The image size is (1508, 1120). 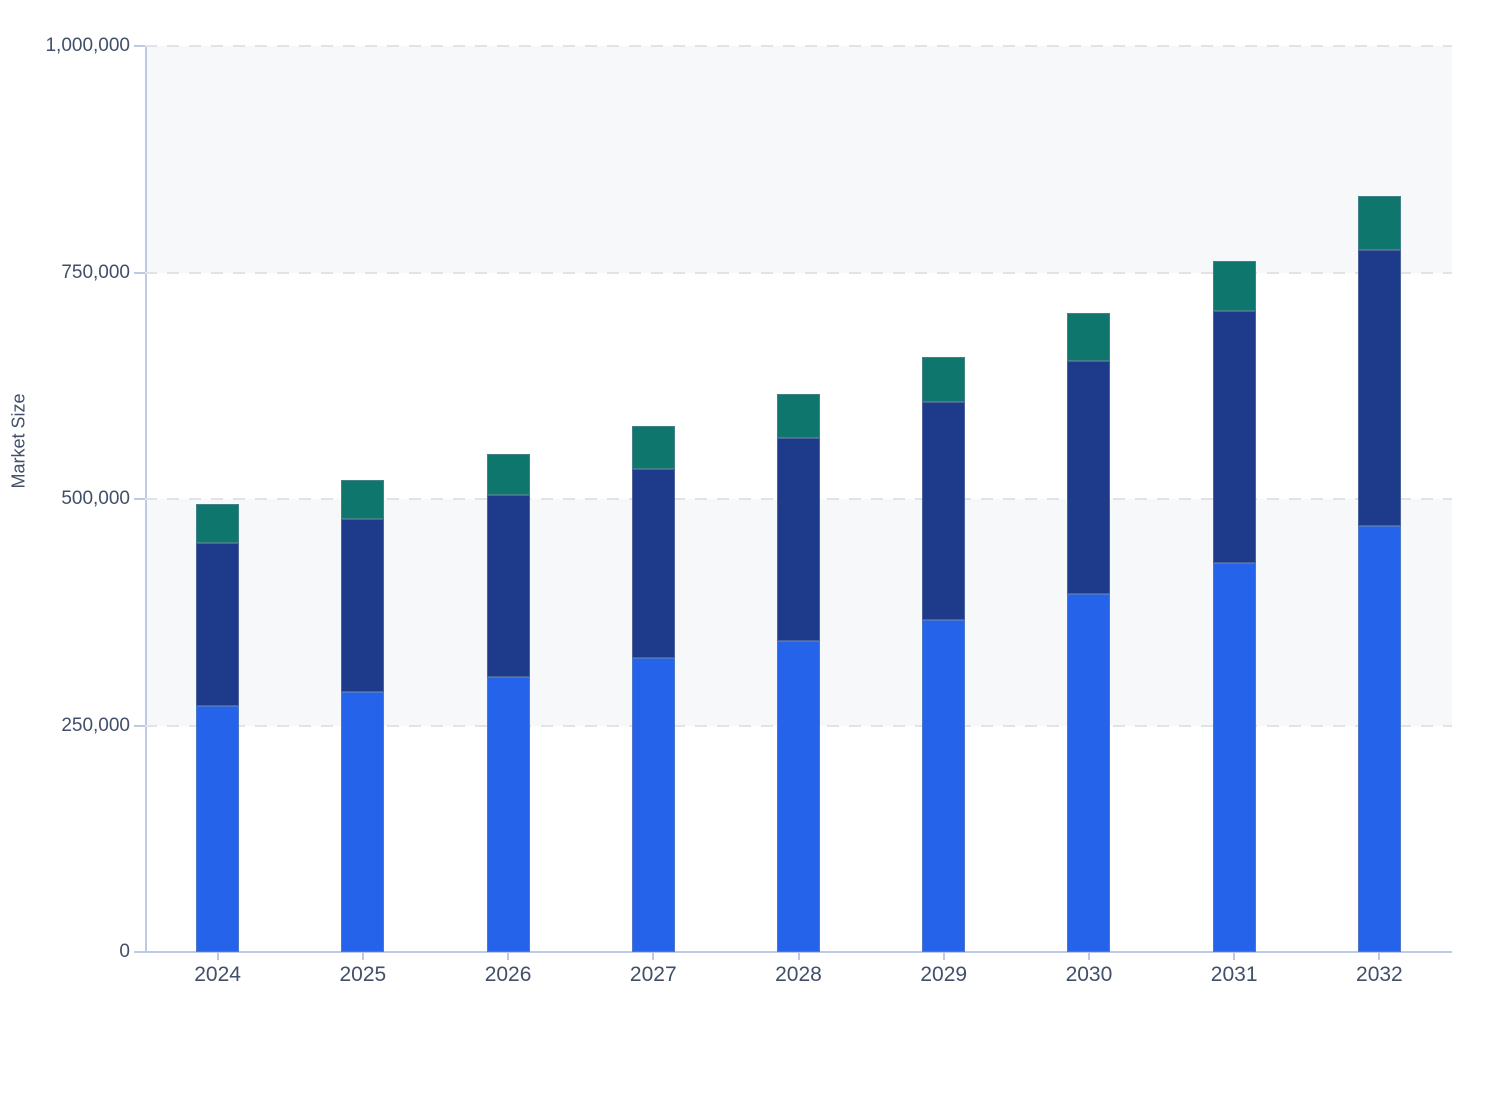 What do you see at coordinates (653, 564) in the screenshot?
I see `bar-segment-2027-middle-navy` at bounding box center [653, 564].